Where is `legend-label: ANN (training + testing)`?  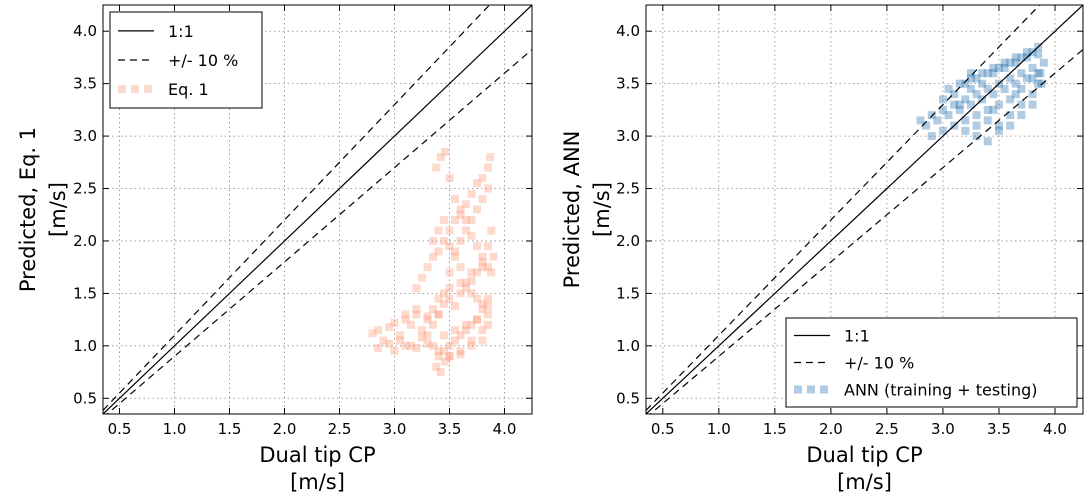
legend-label: ANN (training + testing) is located at coordinates (940, 389).